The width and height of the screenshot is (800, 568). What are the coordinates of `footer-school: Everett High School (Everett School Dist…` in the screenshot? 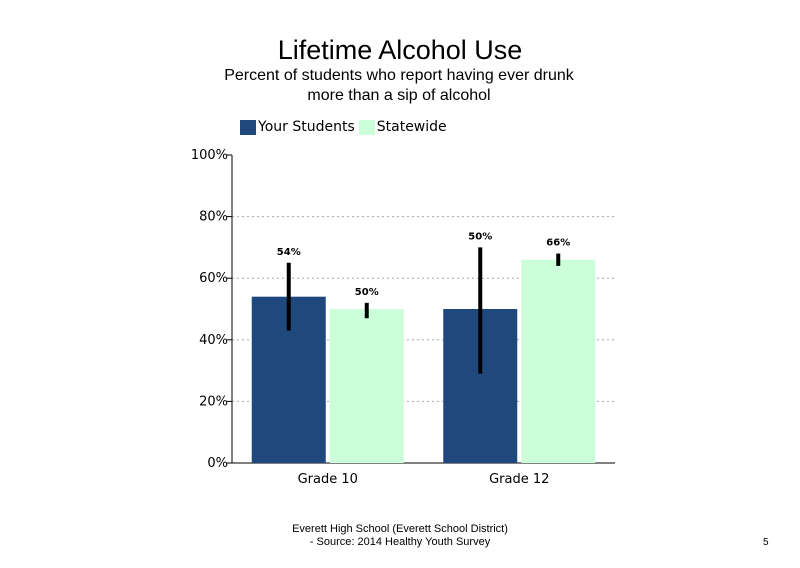 It's located at (400, 529).